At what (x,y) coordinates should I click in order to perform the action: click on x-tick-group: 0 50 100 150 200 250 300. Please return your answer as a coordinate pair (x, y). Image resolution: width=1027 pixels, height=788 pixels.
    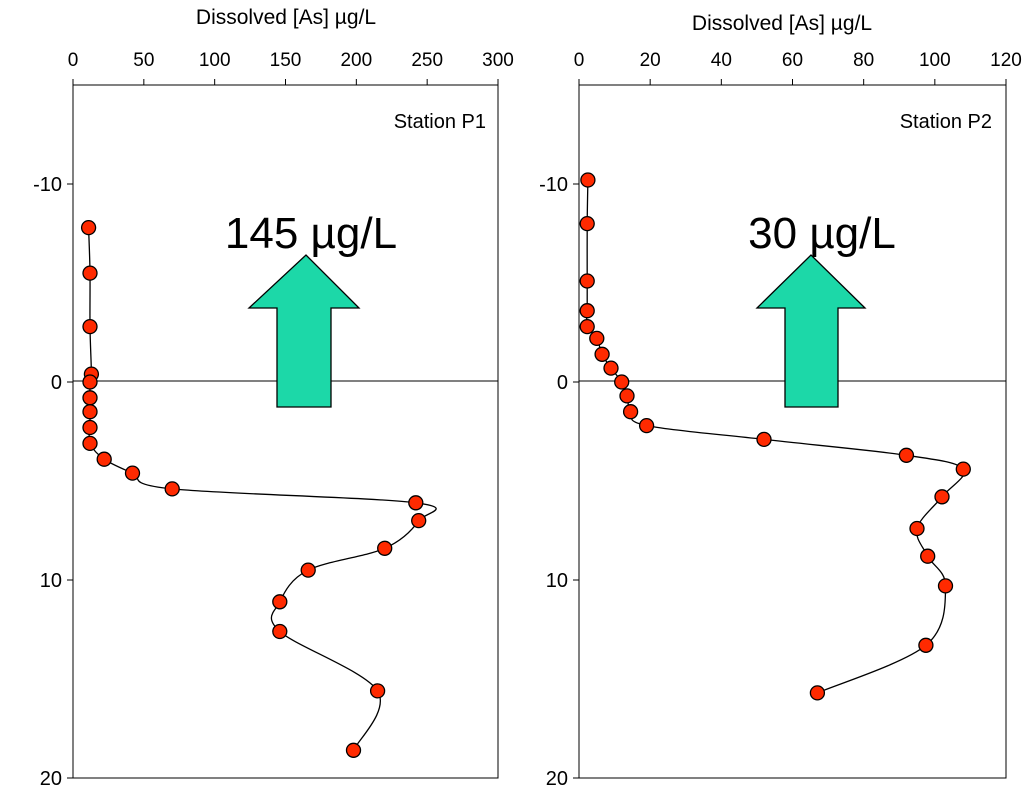
    Looking at the image, I should click on (291, 67).